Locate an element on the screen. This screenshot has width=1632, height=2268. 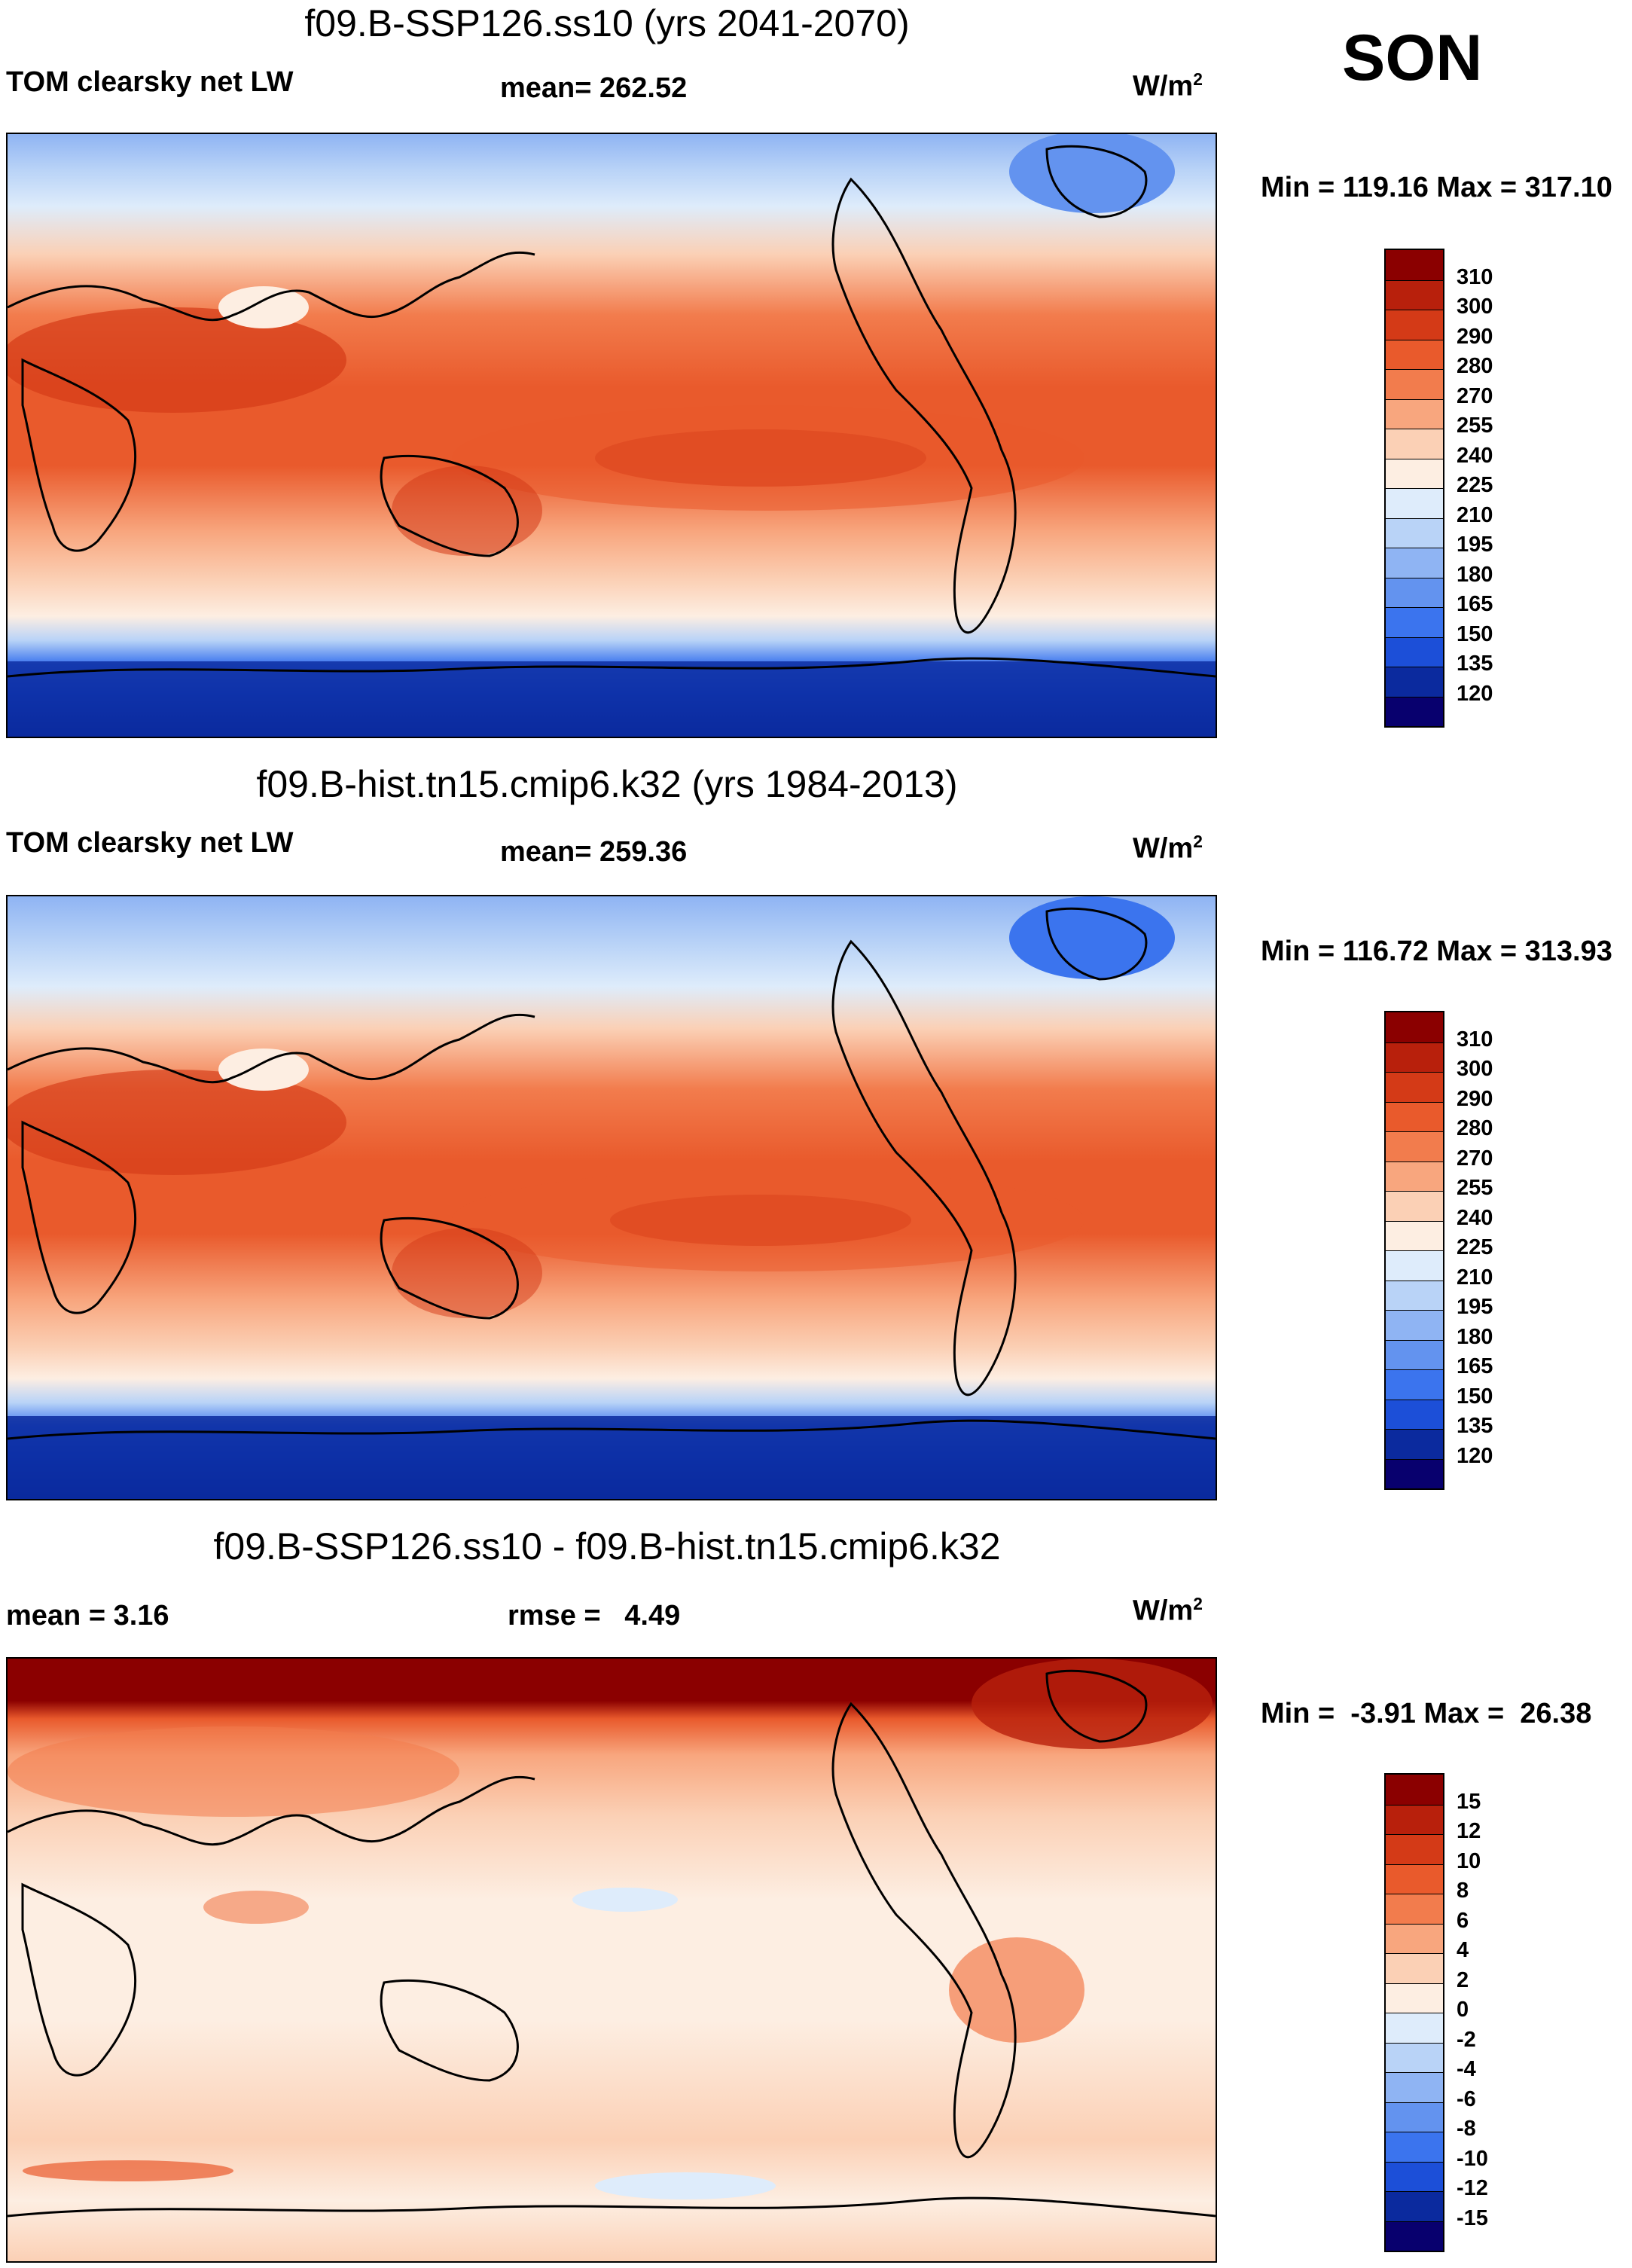
panel3-colorbar-tick-label: 6 is located at coordinates (1463, 1920).